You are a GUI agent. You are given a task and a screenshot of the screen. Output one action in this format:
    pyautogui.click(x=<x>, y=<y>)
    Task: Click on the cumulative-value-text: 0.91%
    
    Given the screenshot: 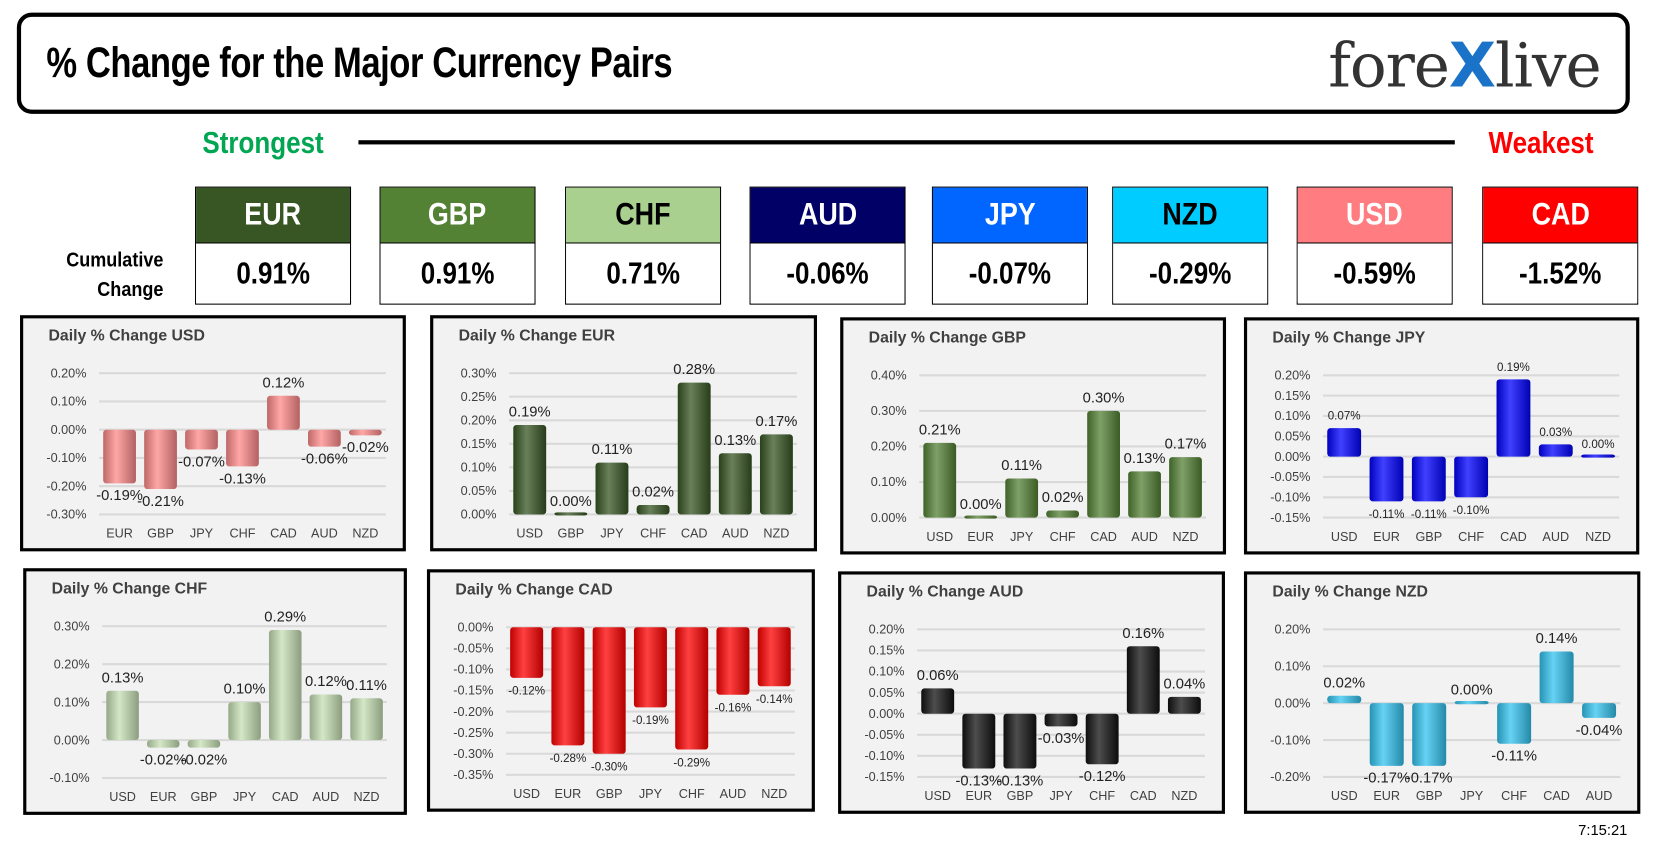 What is the action you would take?
    pyautogui.click(x=273, y=274)
    